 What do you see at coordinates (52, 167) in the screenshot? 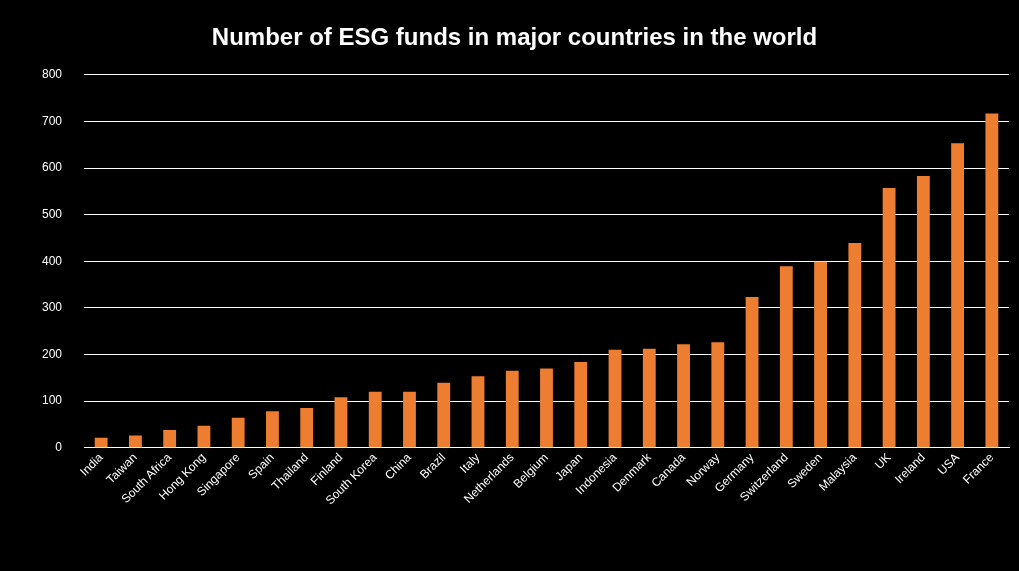
I see `y-tick-label: 600` at bounding box center [52, 167].